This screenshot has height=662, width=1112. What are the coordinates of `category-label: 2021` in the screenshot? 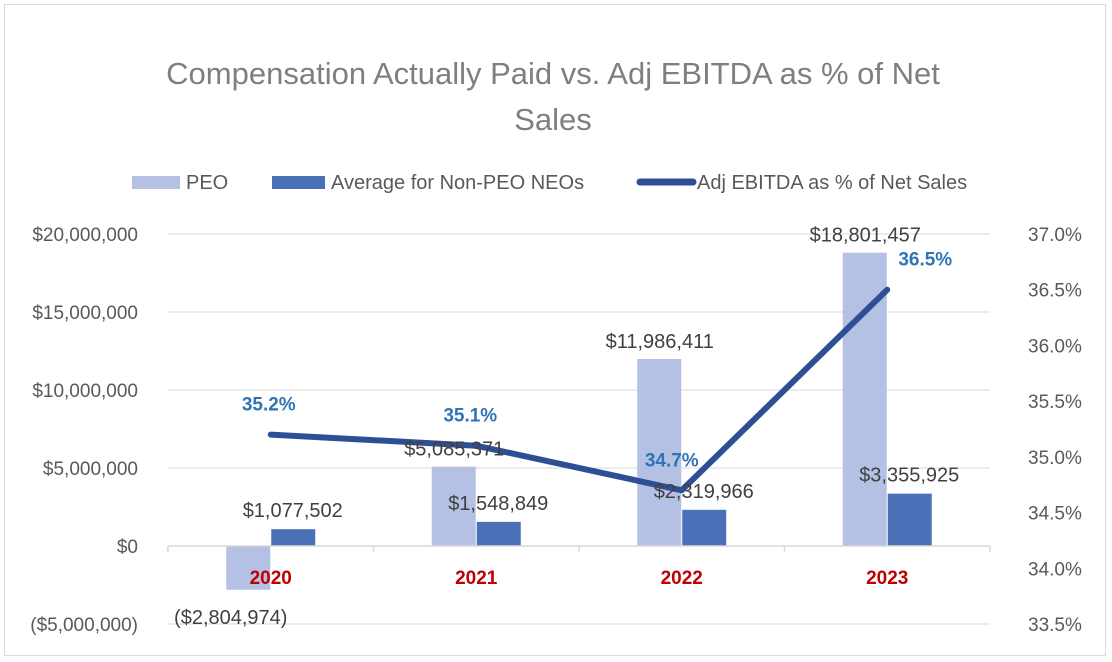 It's located at (476, 578).